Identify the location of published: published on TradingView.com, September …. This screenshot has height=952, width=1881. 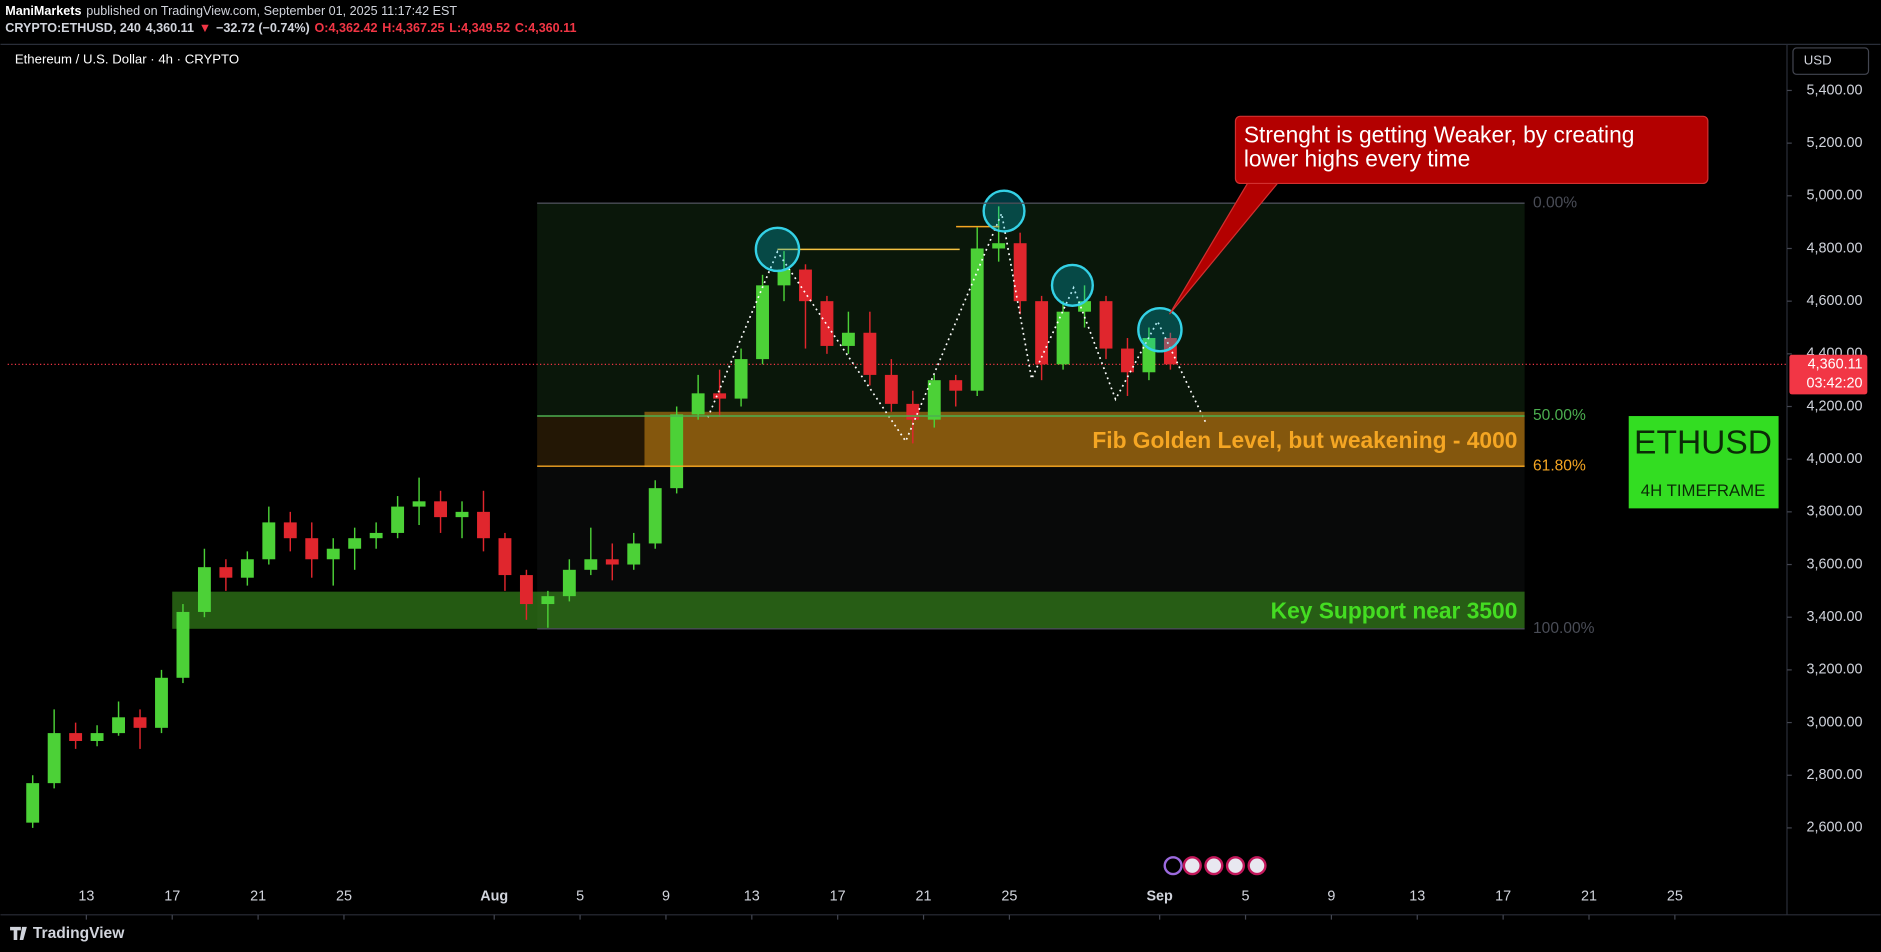
(271, 11).